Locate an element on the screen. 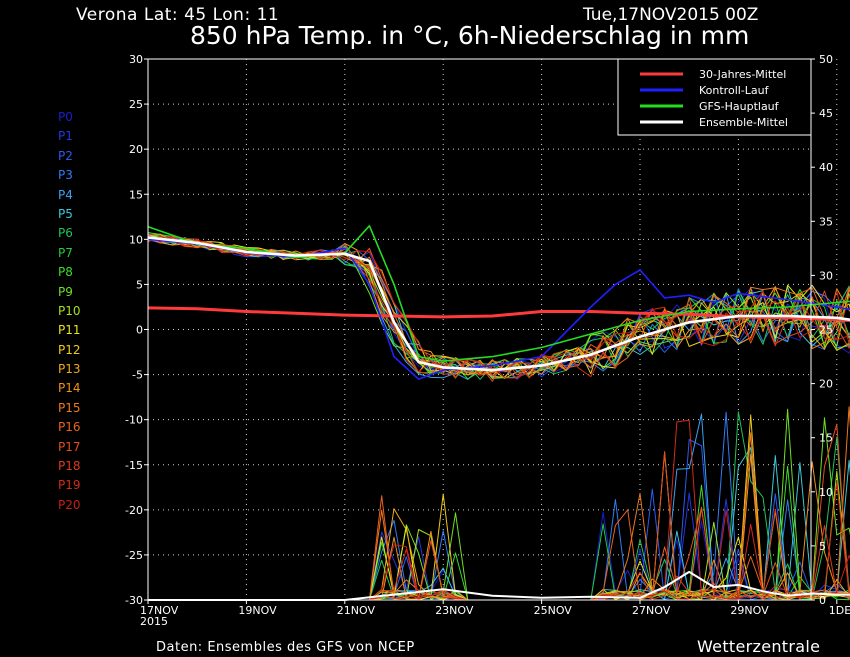 The image size is (850, 657). left-tick-label: -30 is located at coordinates (134, 600).